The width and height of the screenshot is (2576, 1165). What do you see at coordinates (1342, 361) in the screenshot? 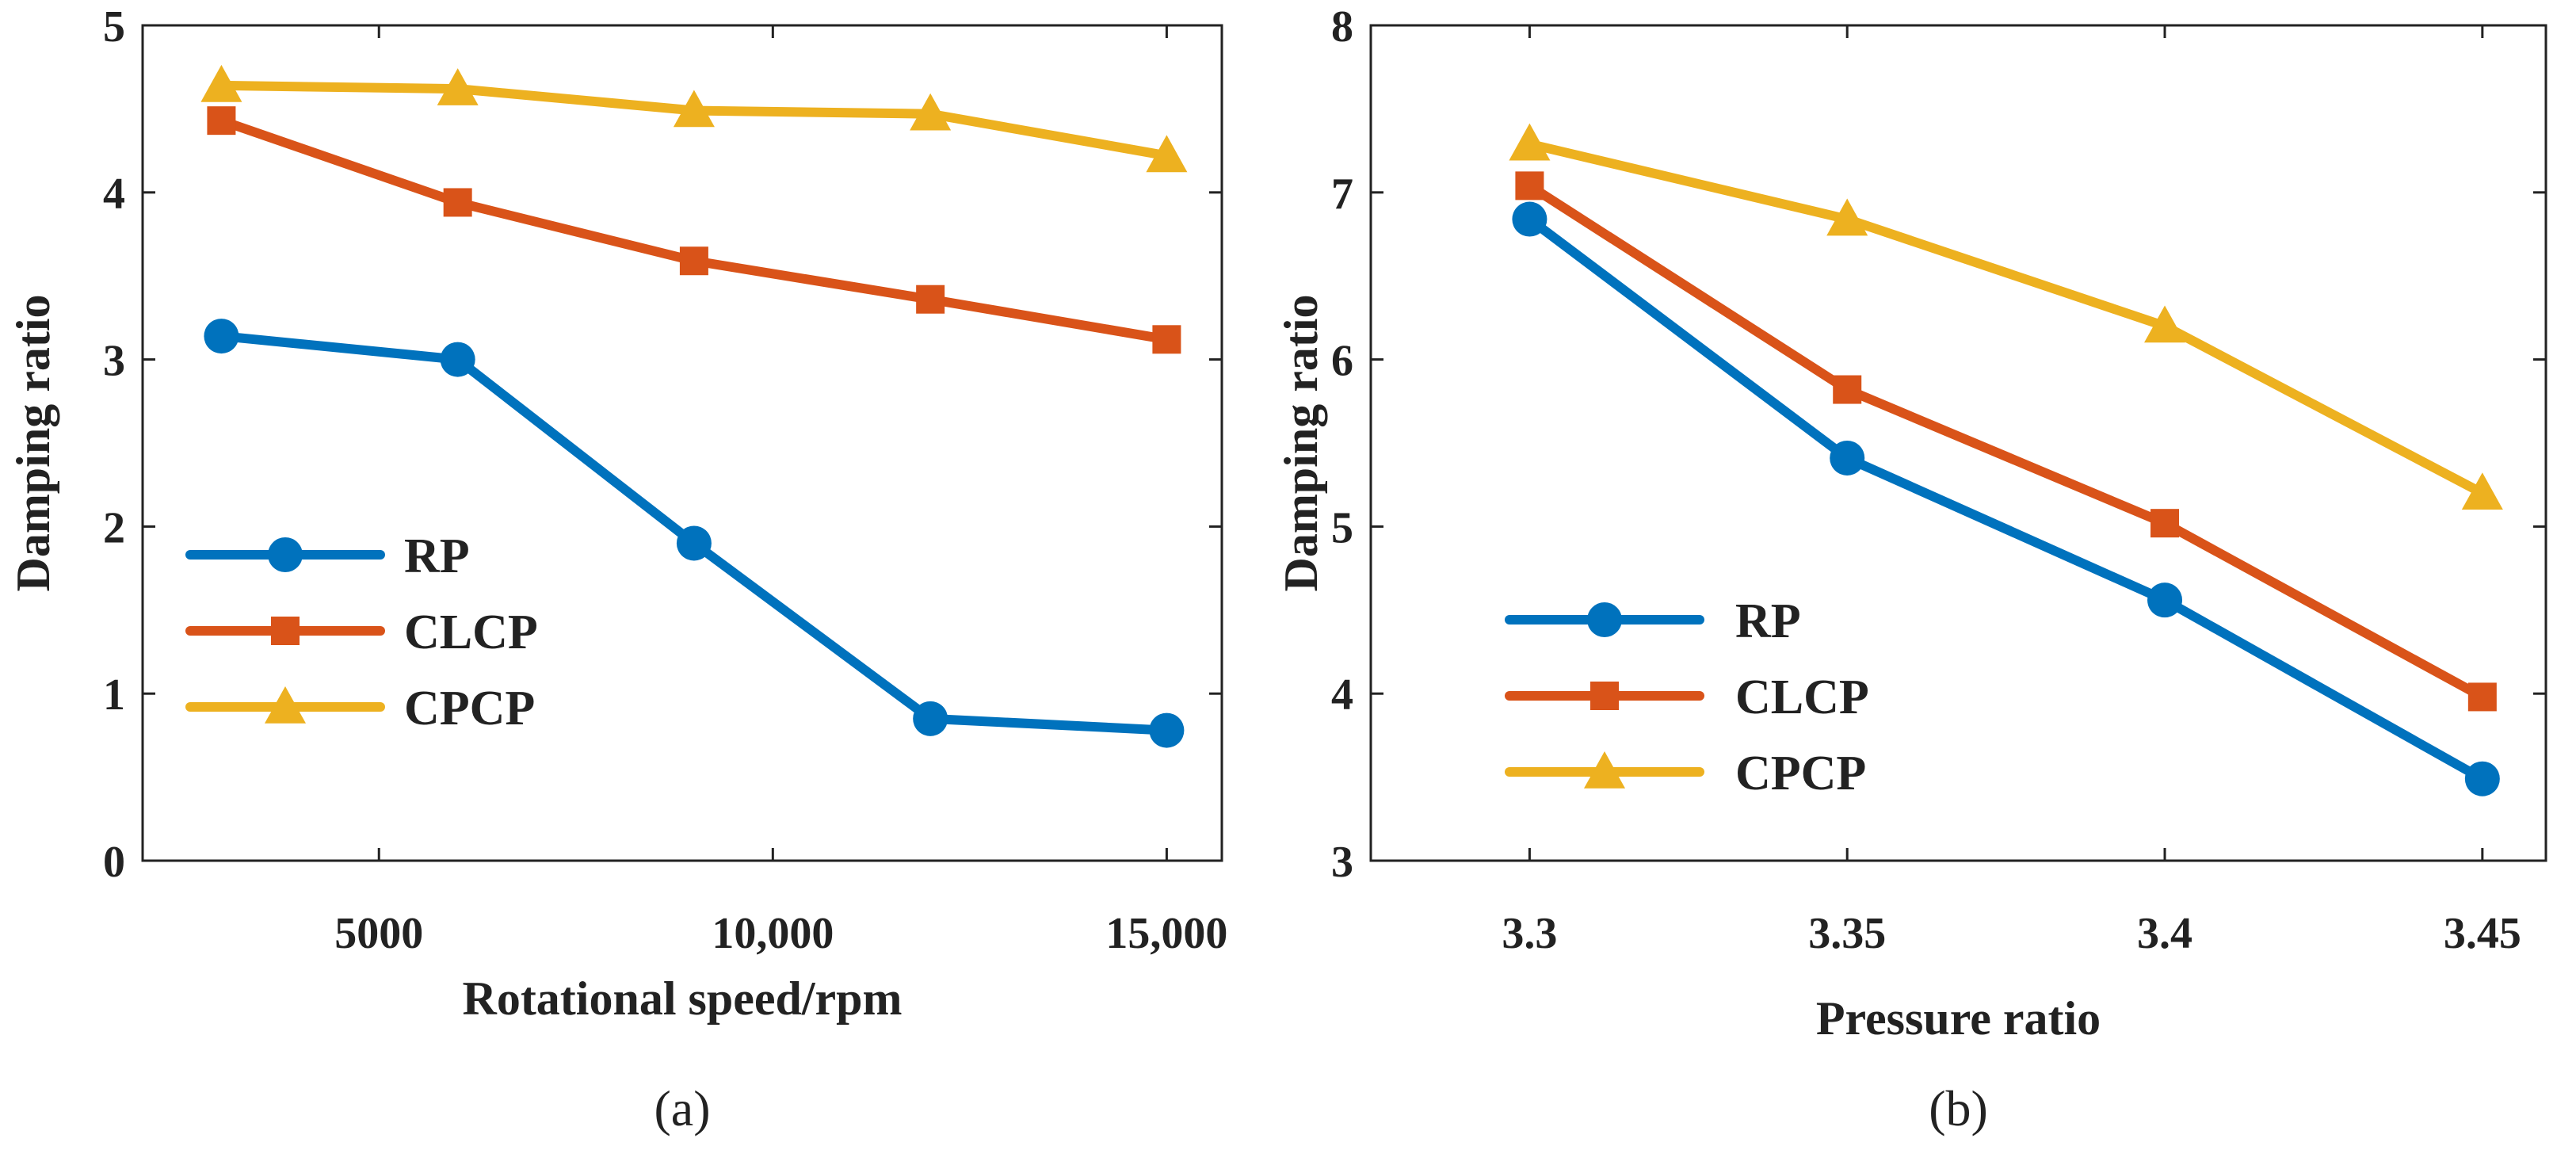
I see `y-tick-label: 6` at bounding box center [1342, 361].